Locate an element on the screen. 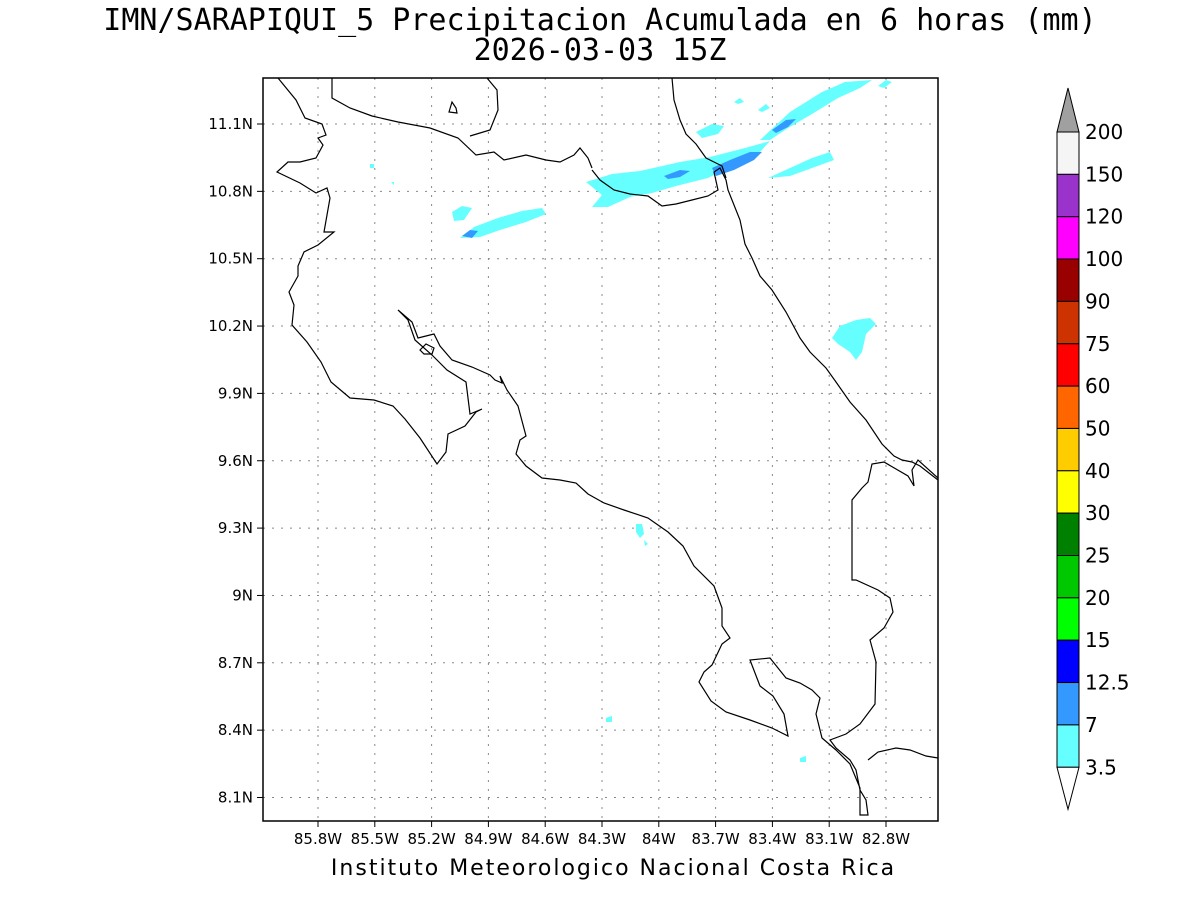 The image size is (1200, 900). y-tick-label: 8.4N is located at coordinates (235, 730).